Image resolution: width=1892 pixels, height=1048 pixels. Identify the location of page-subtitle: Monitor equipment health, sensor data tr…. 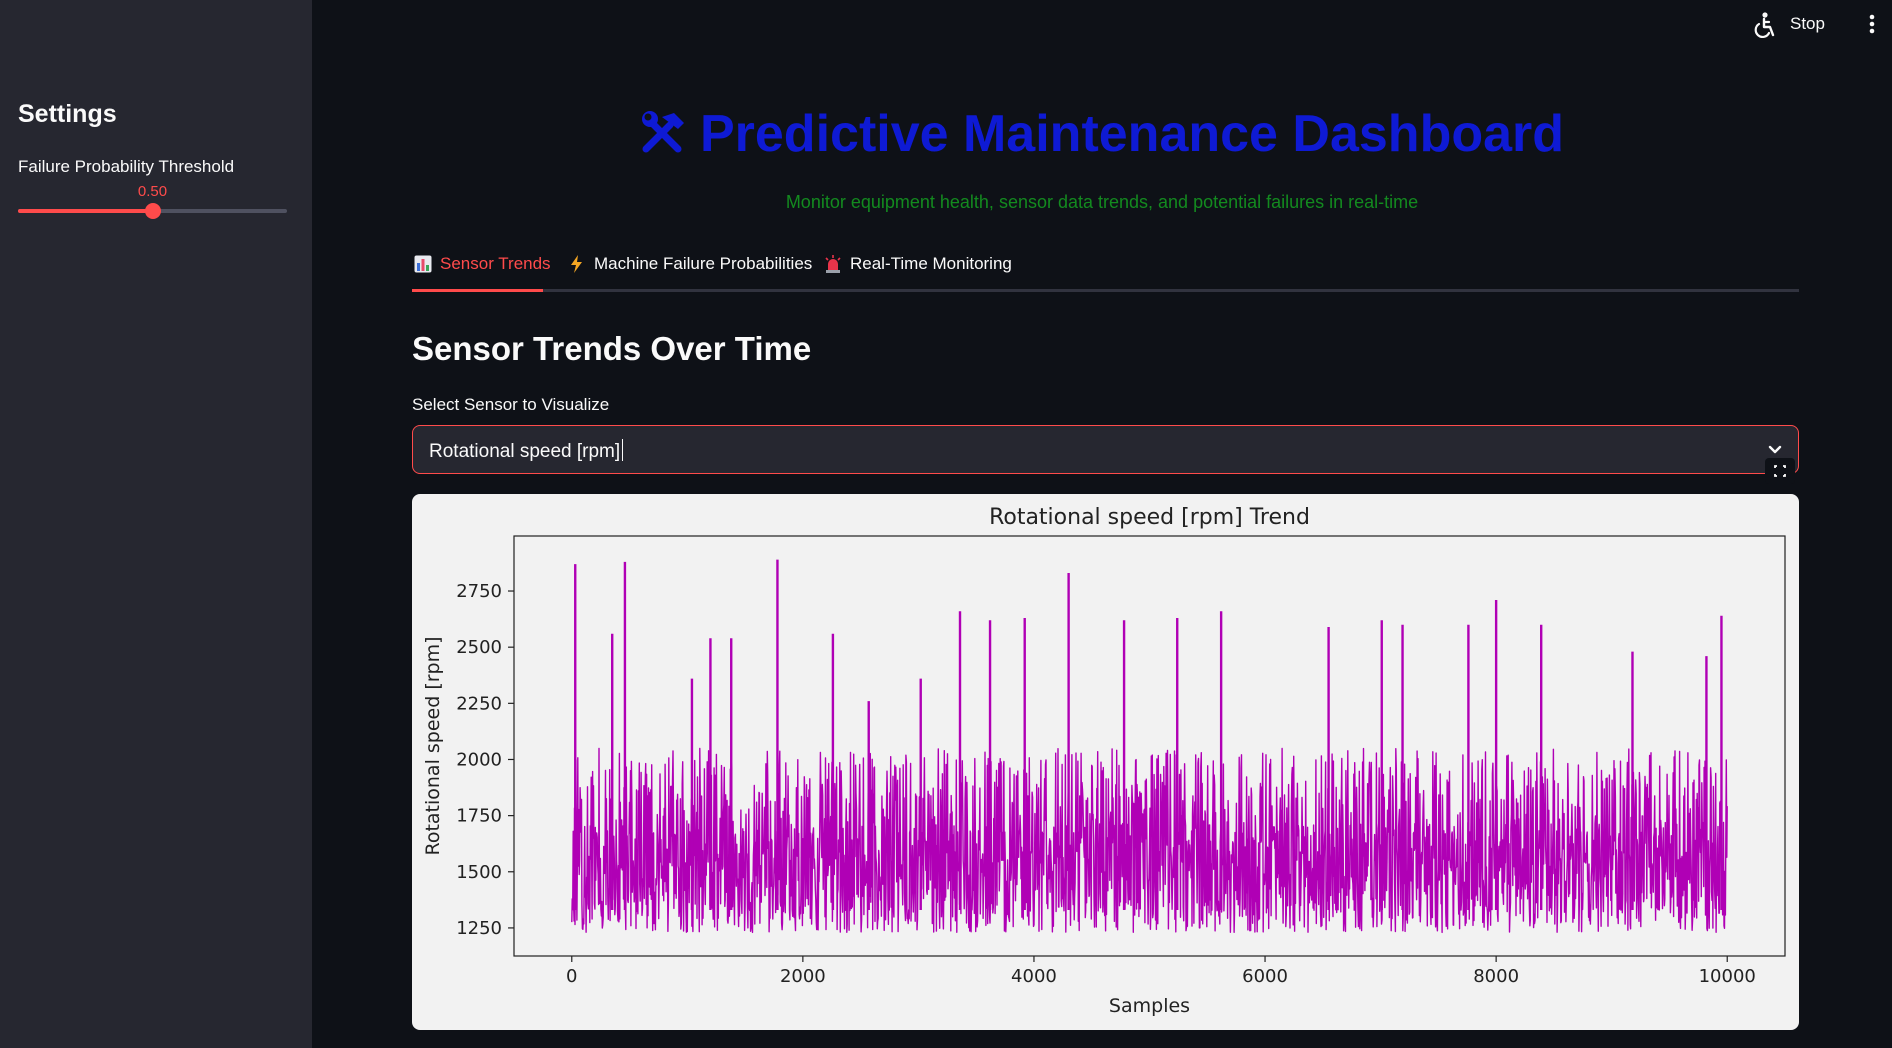
(1102, 202).